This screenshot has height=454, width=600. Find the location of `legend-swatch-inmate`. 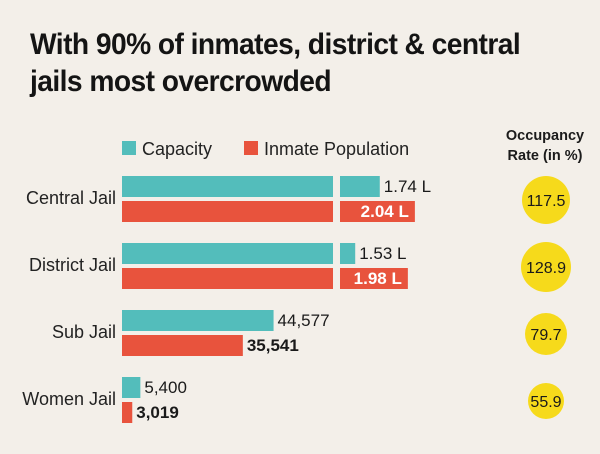

legend-swatch-inmate is located at coordinates (251, 148).